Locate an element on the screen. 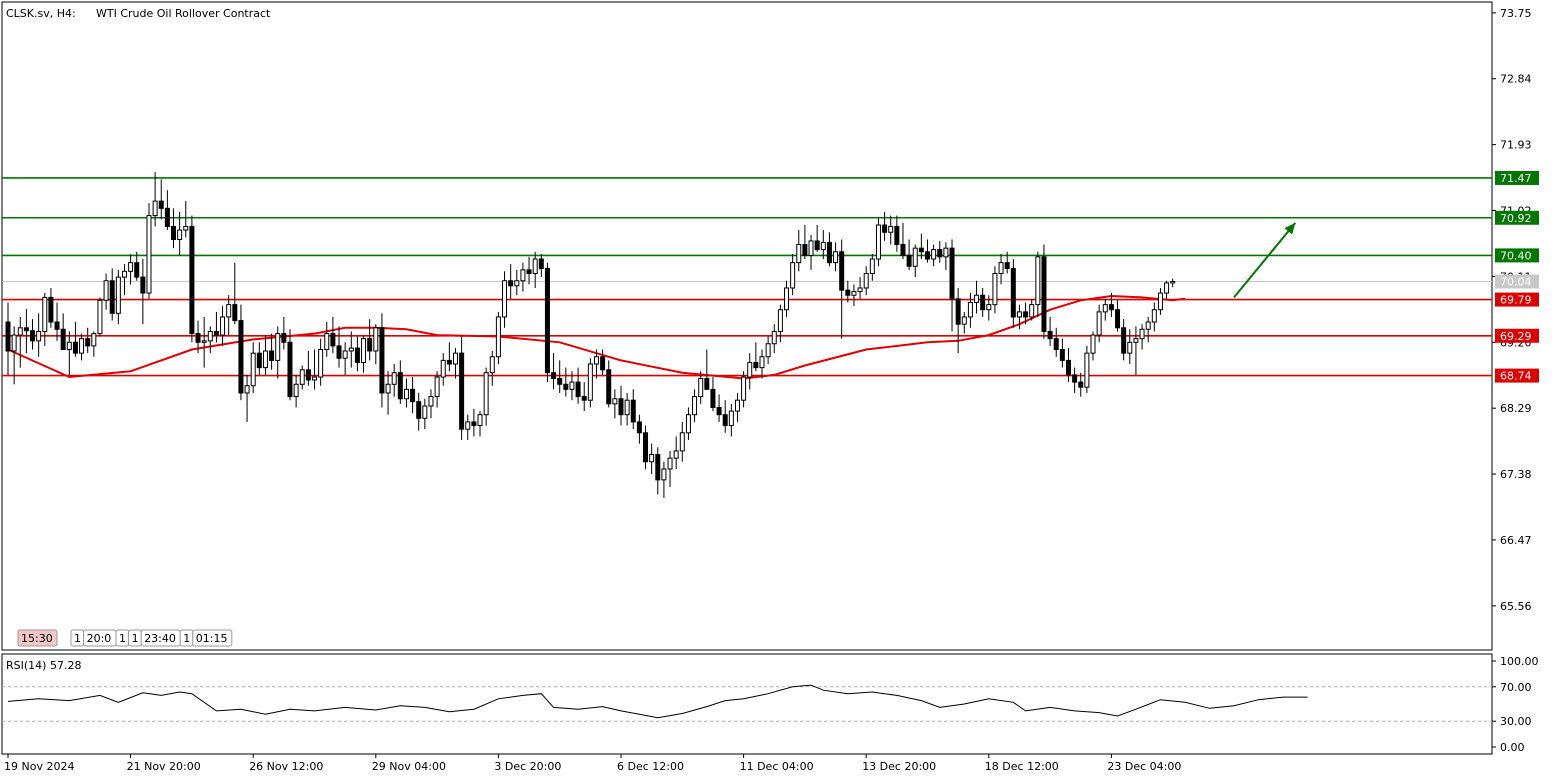  time-box: 1 is located at coordinates (122, 638).